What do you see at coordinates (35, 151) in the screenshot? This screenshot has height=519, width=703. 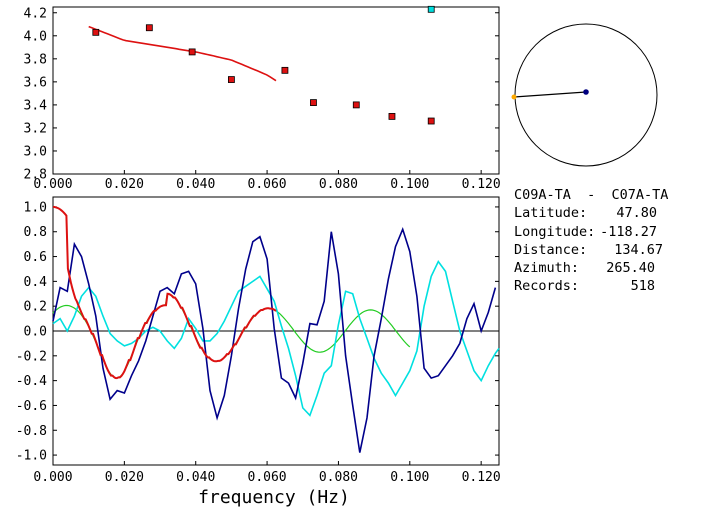 I see `top-y-tick-label: 3.0` at bounding box center [35, 151].